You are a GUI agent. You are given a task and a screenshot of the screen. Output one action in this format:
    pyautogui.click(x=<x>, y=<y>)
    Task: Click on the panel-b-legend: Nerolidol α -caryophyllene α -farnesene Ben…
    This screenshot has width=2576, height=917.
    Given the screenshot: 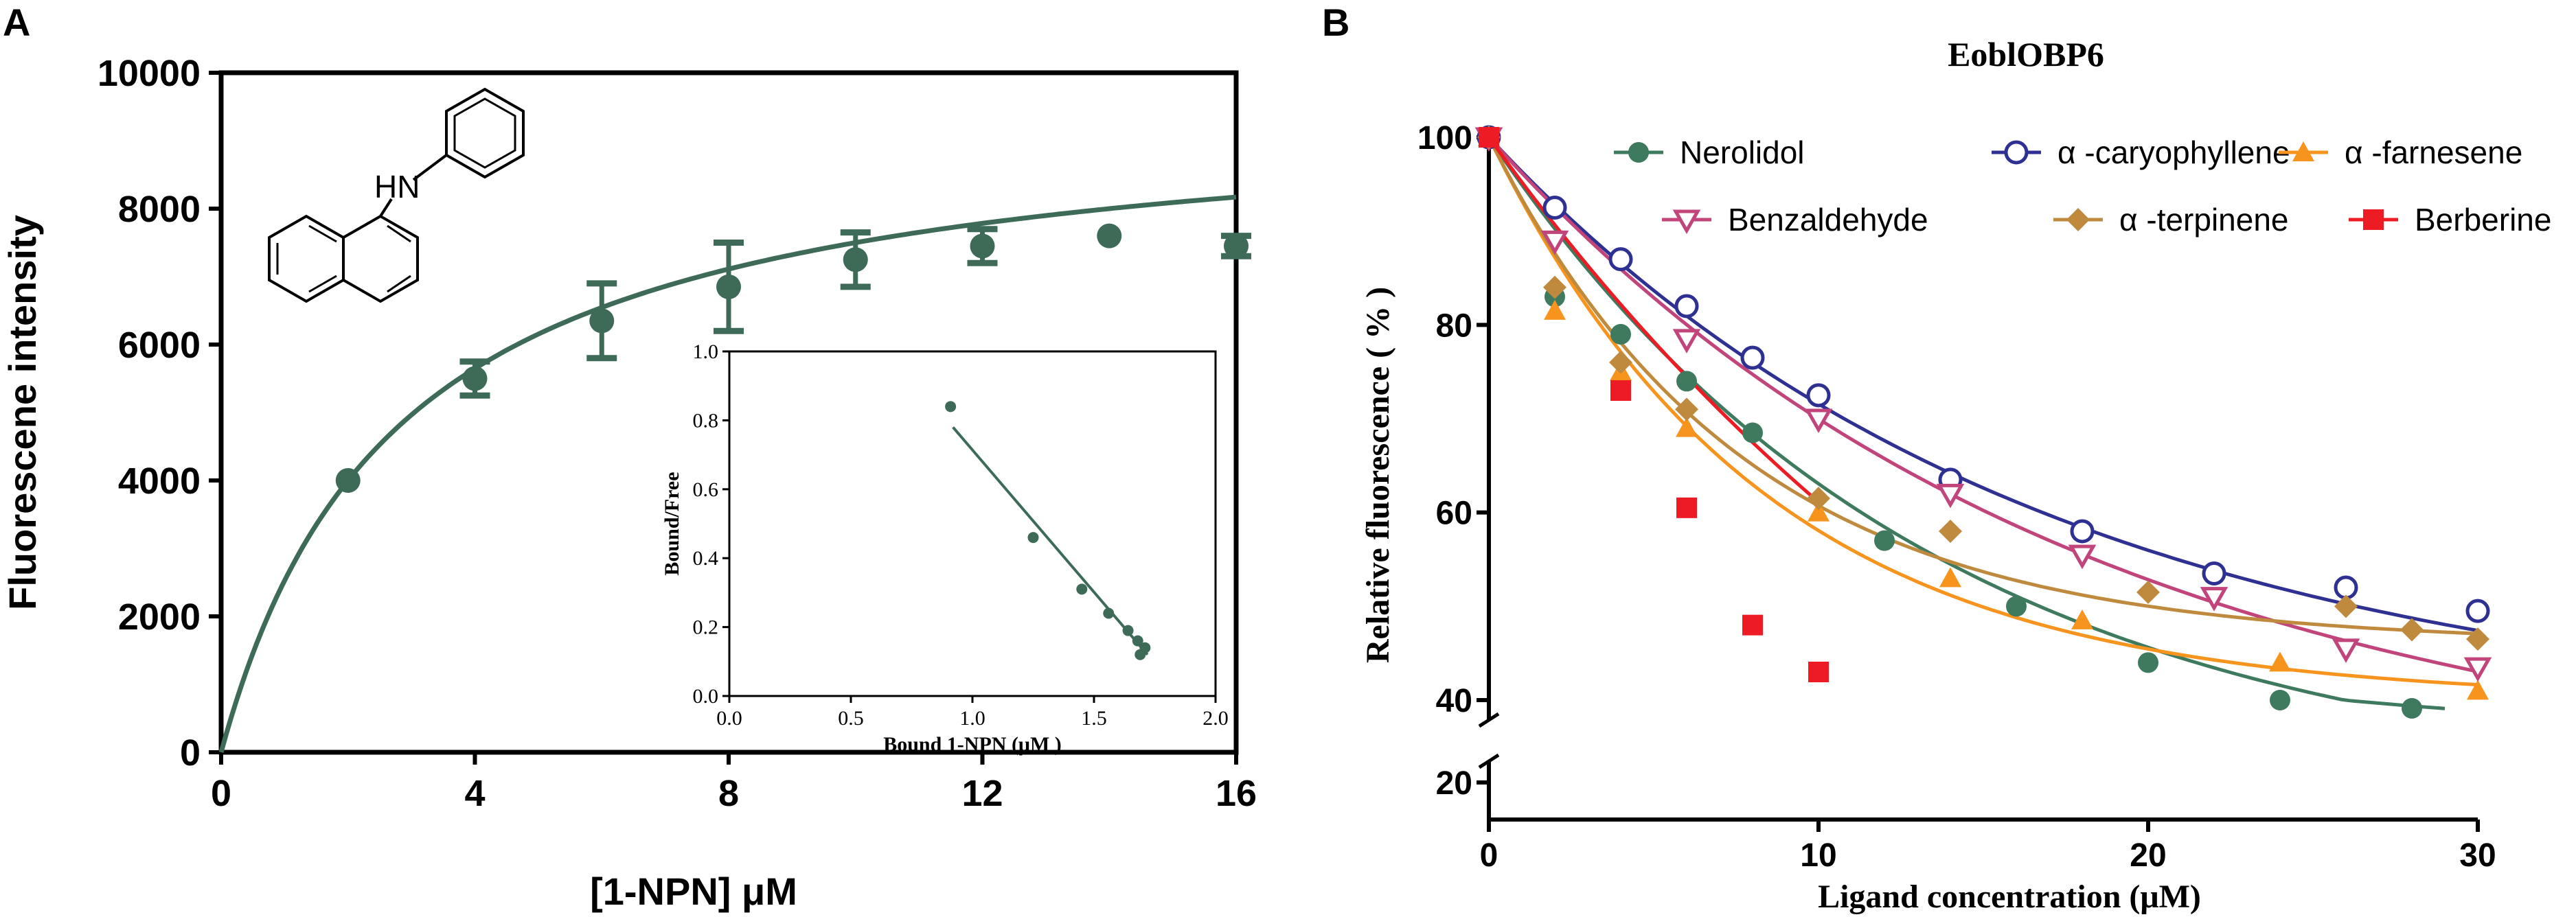 What is the action you would take?
    pyautogui.click(x=2082, y=186)
    